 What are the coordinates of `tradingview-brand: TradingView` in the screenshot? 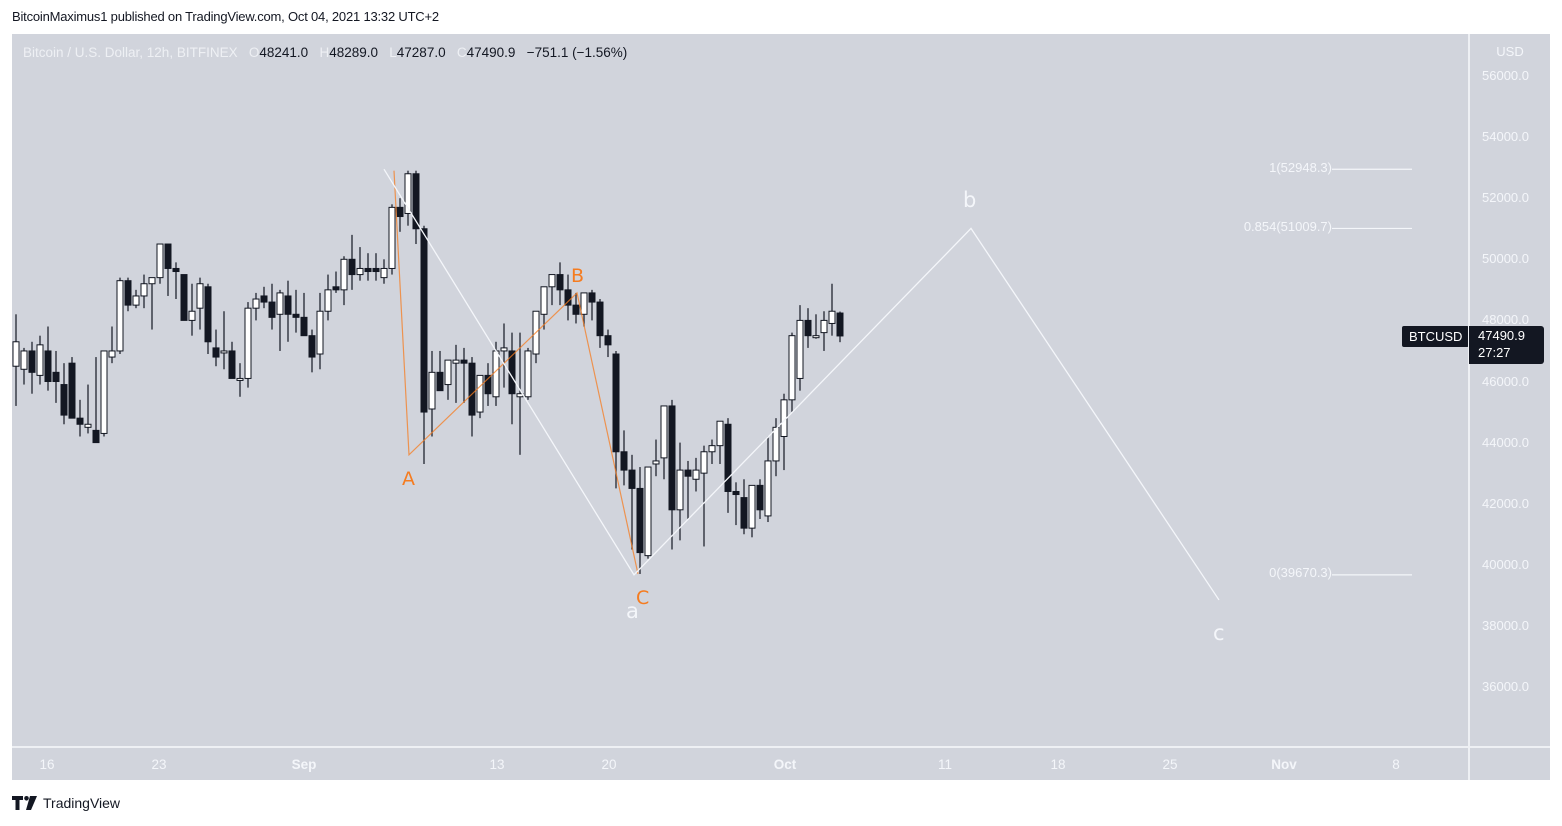 It's located at (66, 803).